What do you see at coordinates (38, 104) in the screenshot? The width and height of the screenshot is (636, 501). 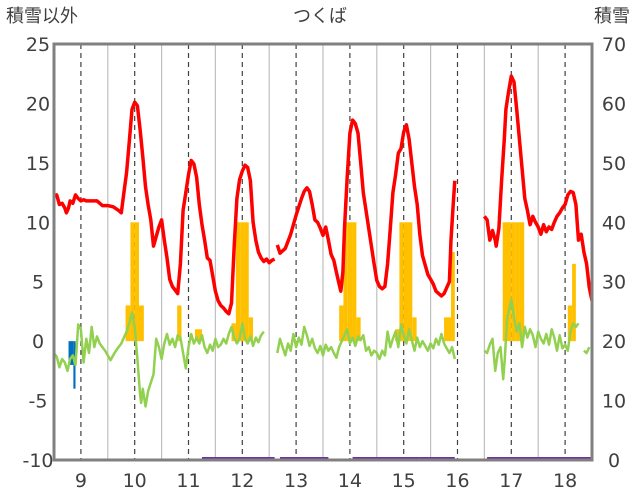 I see `y-tick-left: 20` at bounding box center [38, 104].